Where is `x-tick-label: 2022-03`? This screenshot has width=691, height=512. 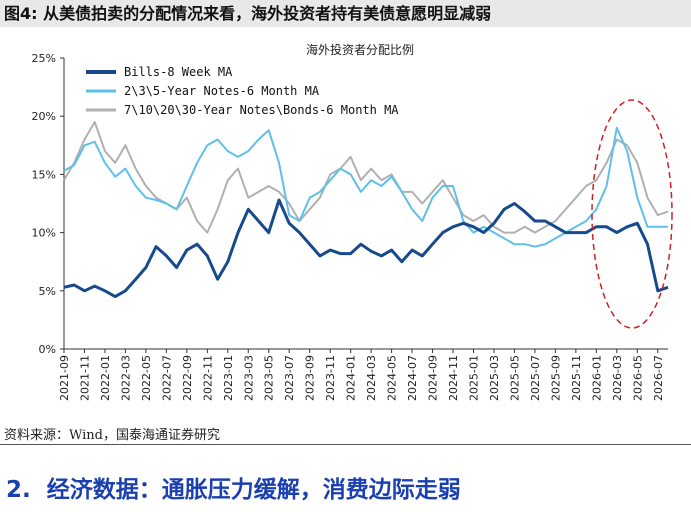 x-tick-label: 2022-03 is located at coordinates (125, 378).